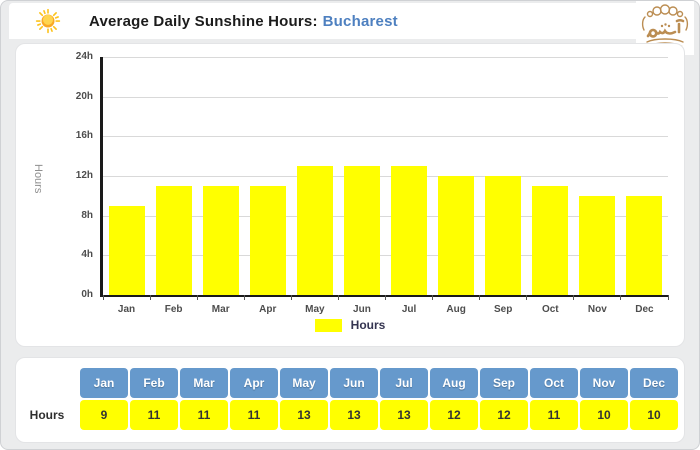  Describe the element at coordinates (304, 383) in the screenshot. I see `table-month-cell: May` at that location.